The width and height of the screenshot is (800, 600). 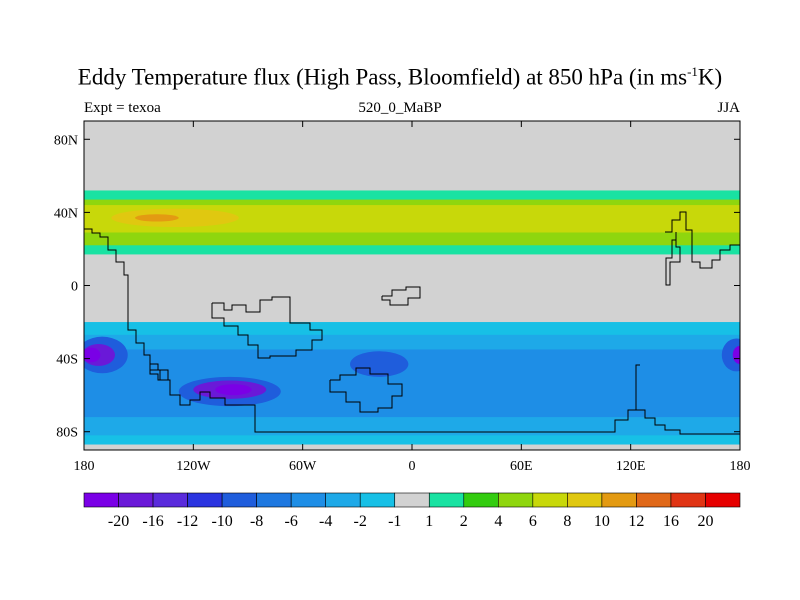 I want to click on colorbar-label: -20, so click(x=118, y=521).